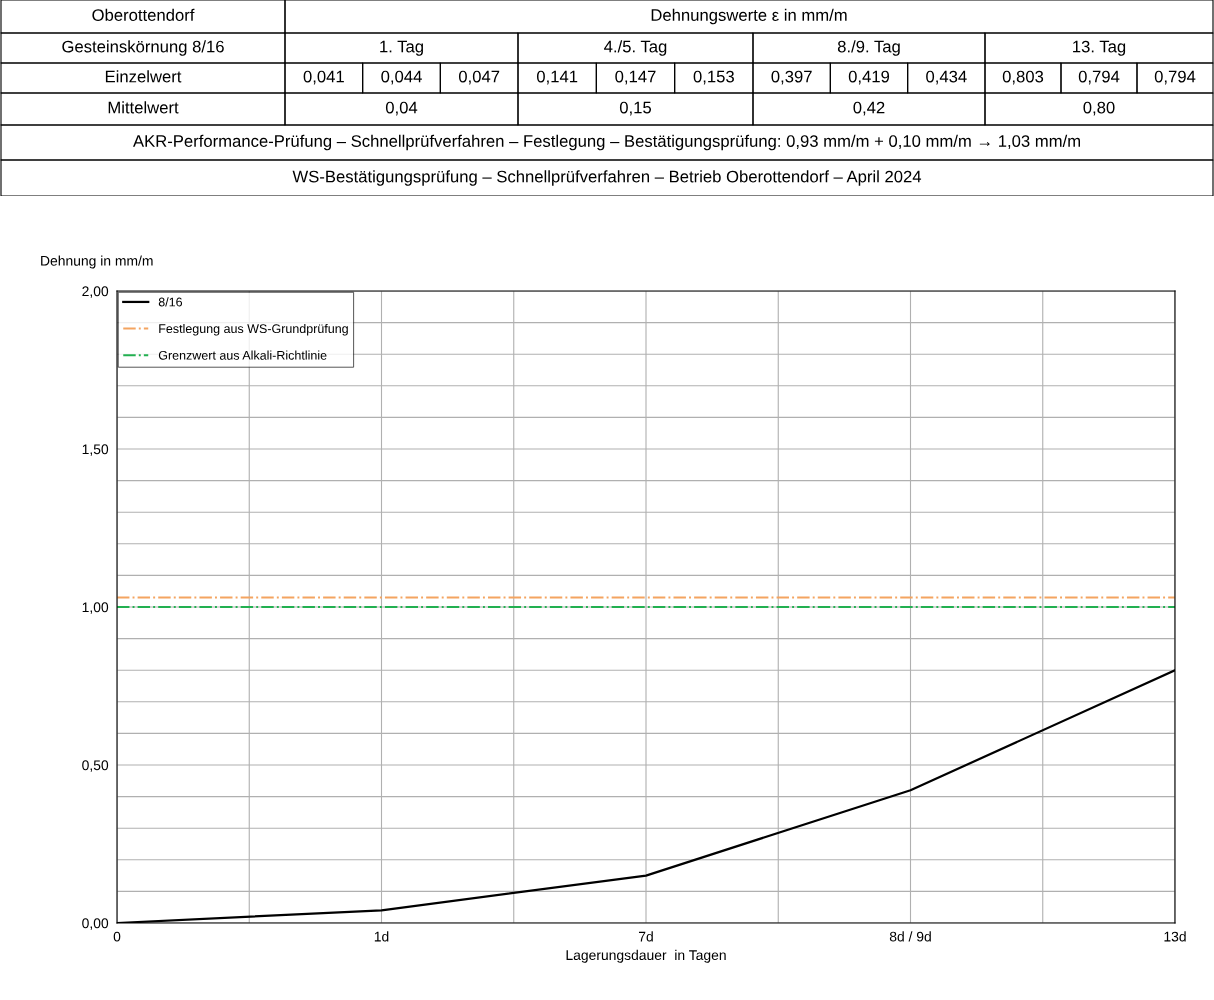 The image size is (1214, 1000). I want to click on text: 13. Tag, so click(1099, 48).